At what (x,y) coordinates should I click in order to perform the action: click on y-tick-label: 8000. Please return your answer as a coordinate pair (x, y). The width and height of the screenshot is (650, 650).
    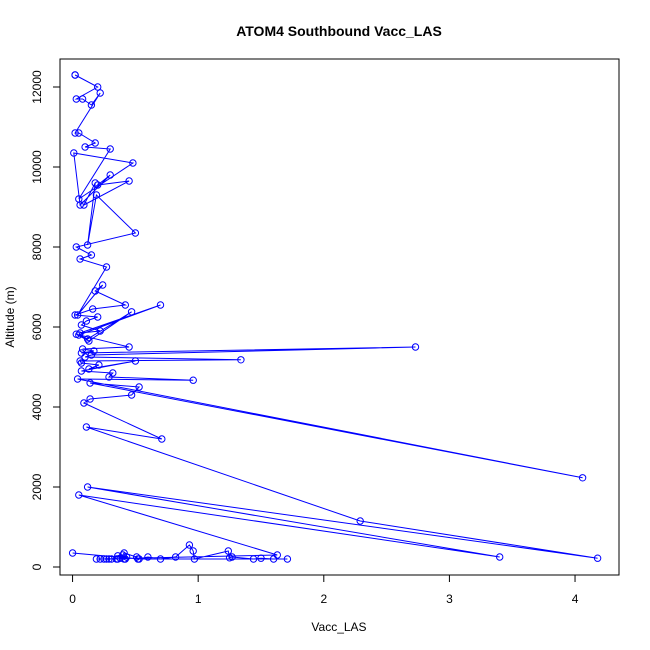
    Looking at the image, I should click on (37, 246).